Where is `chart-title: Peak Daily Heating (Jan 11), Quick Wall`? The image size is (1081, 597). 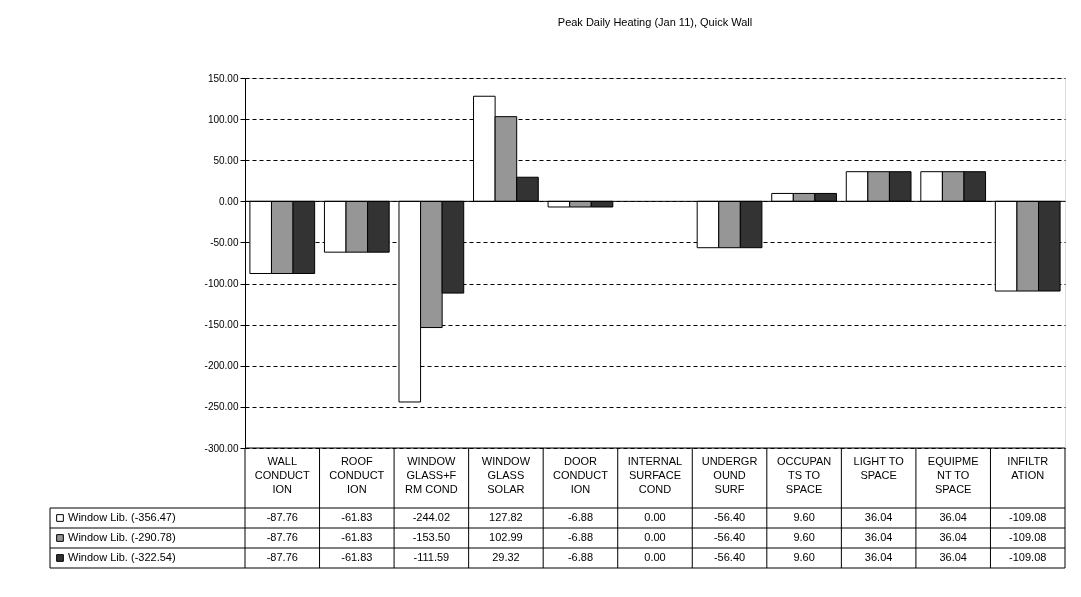
chart-title: Peak Daily Heating (Jan 11), Quick Wall is located at coordinates (655, 22).